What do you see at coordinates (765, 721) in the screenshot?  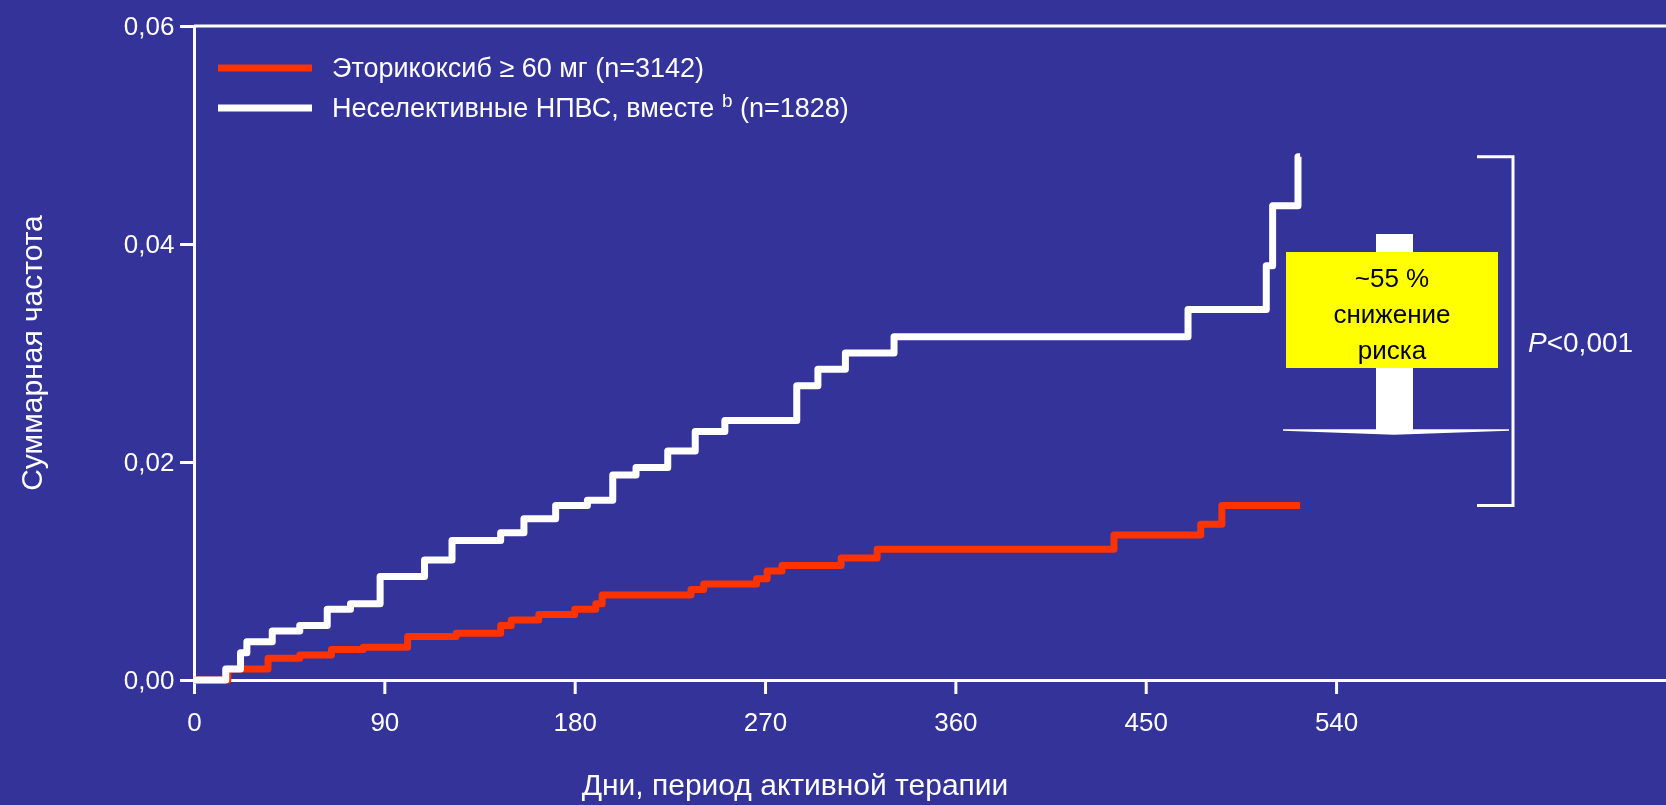 I see `x-tick-label: 270` at bounding box center [765, 721].